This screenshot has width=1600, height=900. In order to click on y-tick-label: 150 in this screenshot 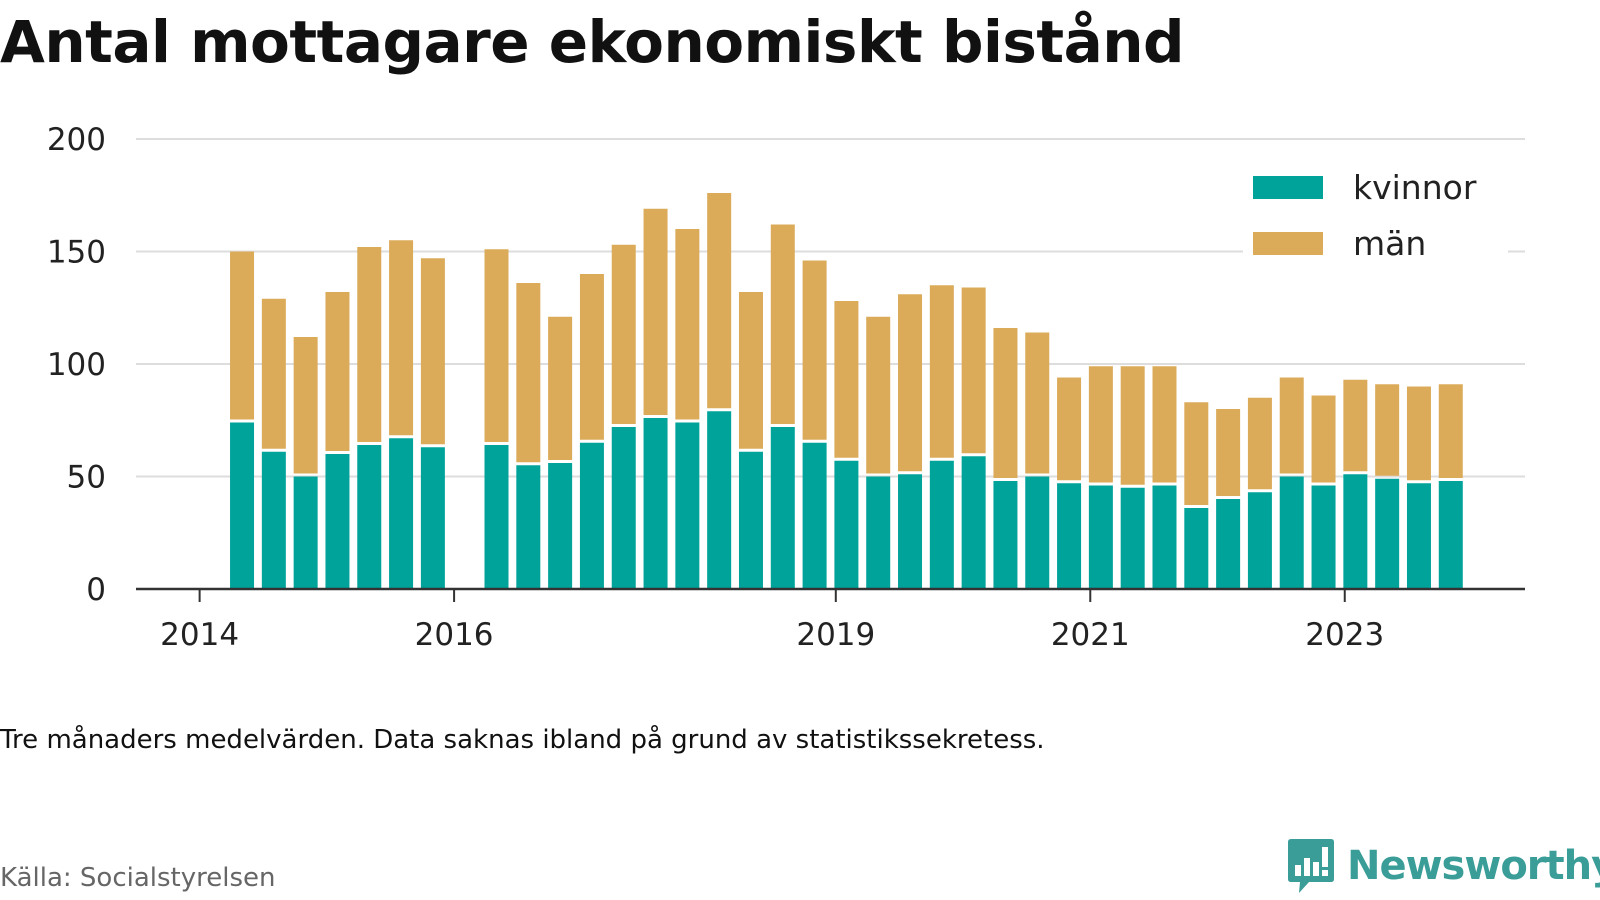, I will do `click(76, 253)`.